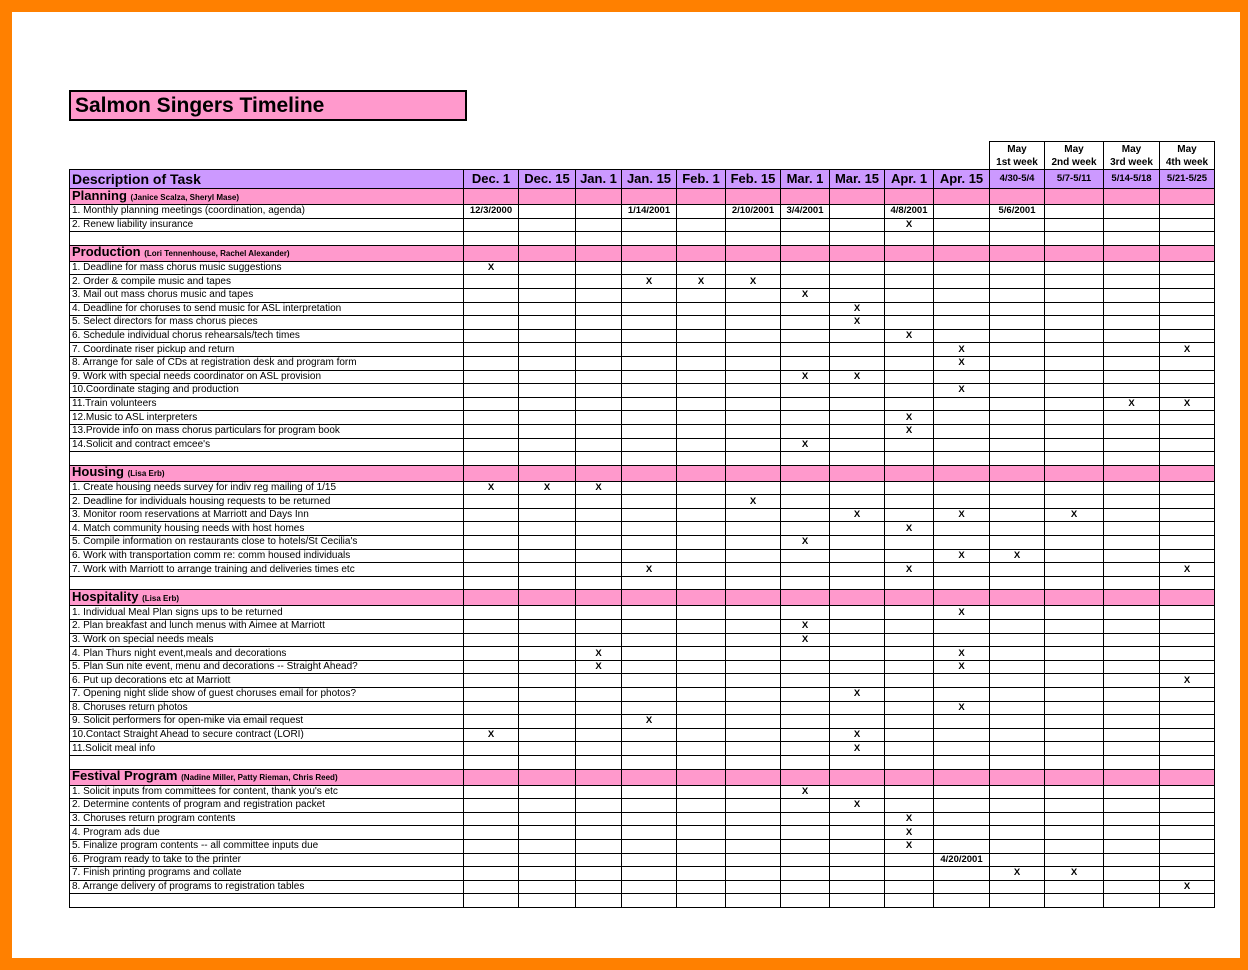 The height and width of the screenshot is (970, 1248). What do you see at coordinates (266, 832) in the screenshot?
I see `task-label: 4. Program ads due` at bounding box center [266, 832].